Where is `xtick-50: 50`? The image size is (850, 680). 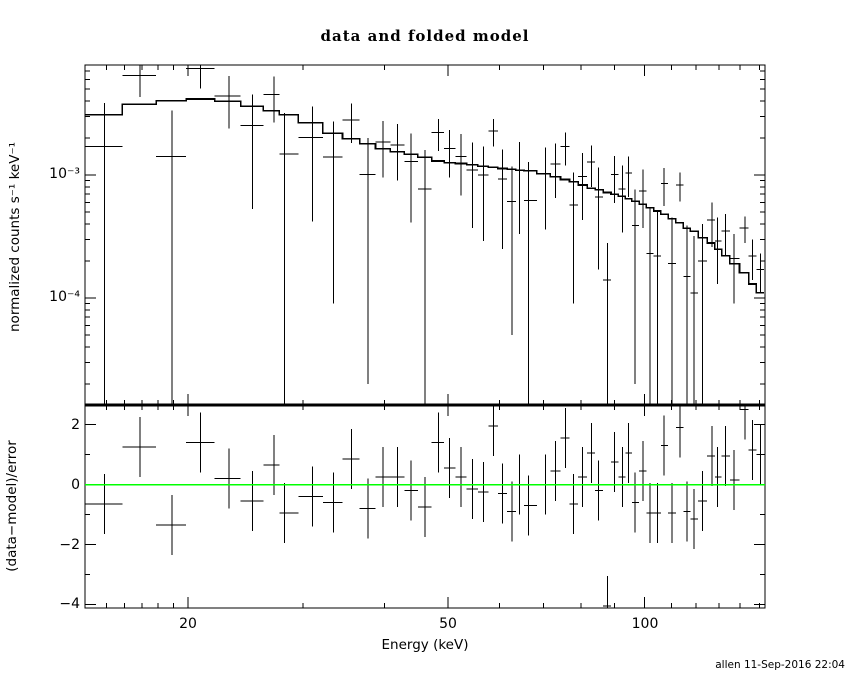
xtick-50: 50 is located at coordinates (448, 624).